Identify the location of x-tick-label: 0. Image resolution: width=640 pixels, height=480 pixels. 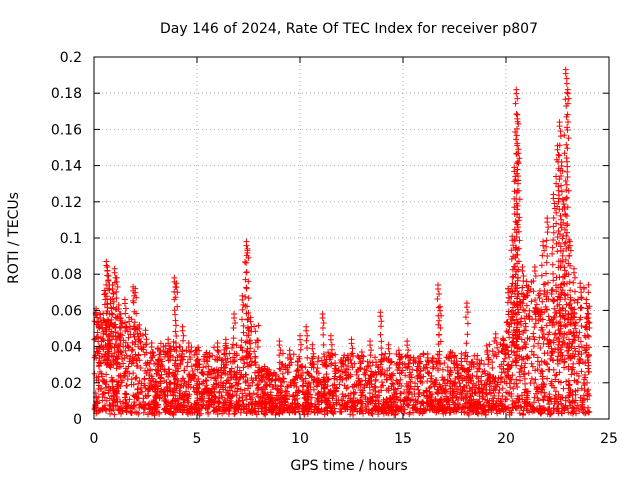
(94, 439).